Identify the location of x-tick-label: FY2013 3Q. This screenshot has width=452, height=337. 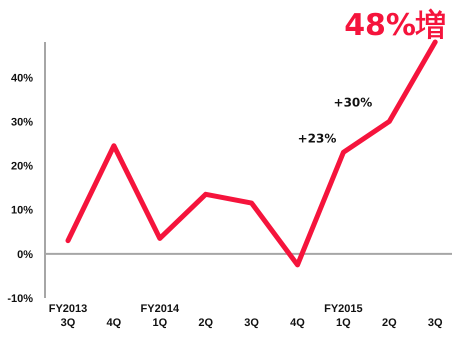
(68, 316).